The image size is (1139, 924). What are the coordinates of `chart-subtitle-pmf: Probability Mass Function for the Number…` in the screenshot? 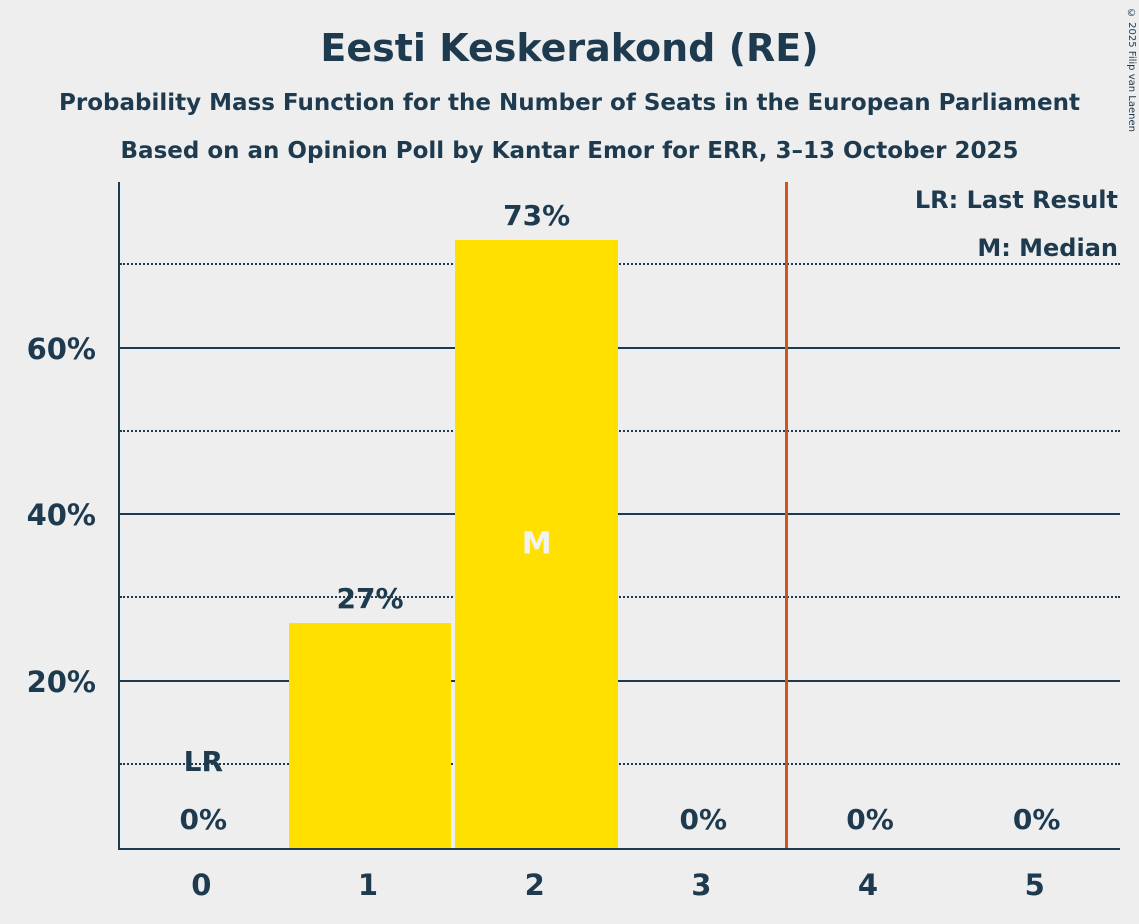 It's located at (569, 103).